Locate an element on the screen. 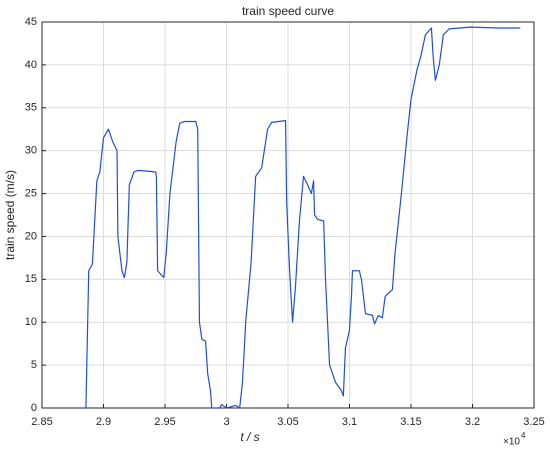 The height and width of the screenshot is (454, 550). y-tick-label: 30 is located at coordinates (31, 151).